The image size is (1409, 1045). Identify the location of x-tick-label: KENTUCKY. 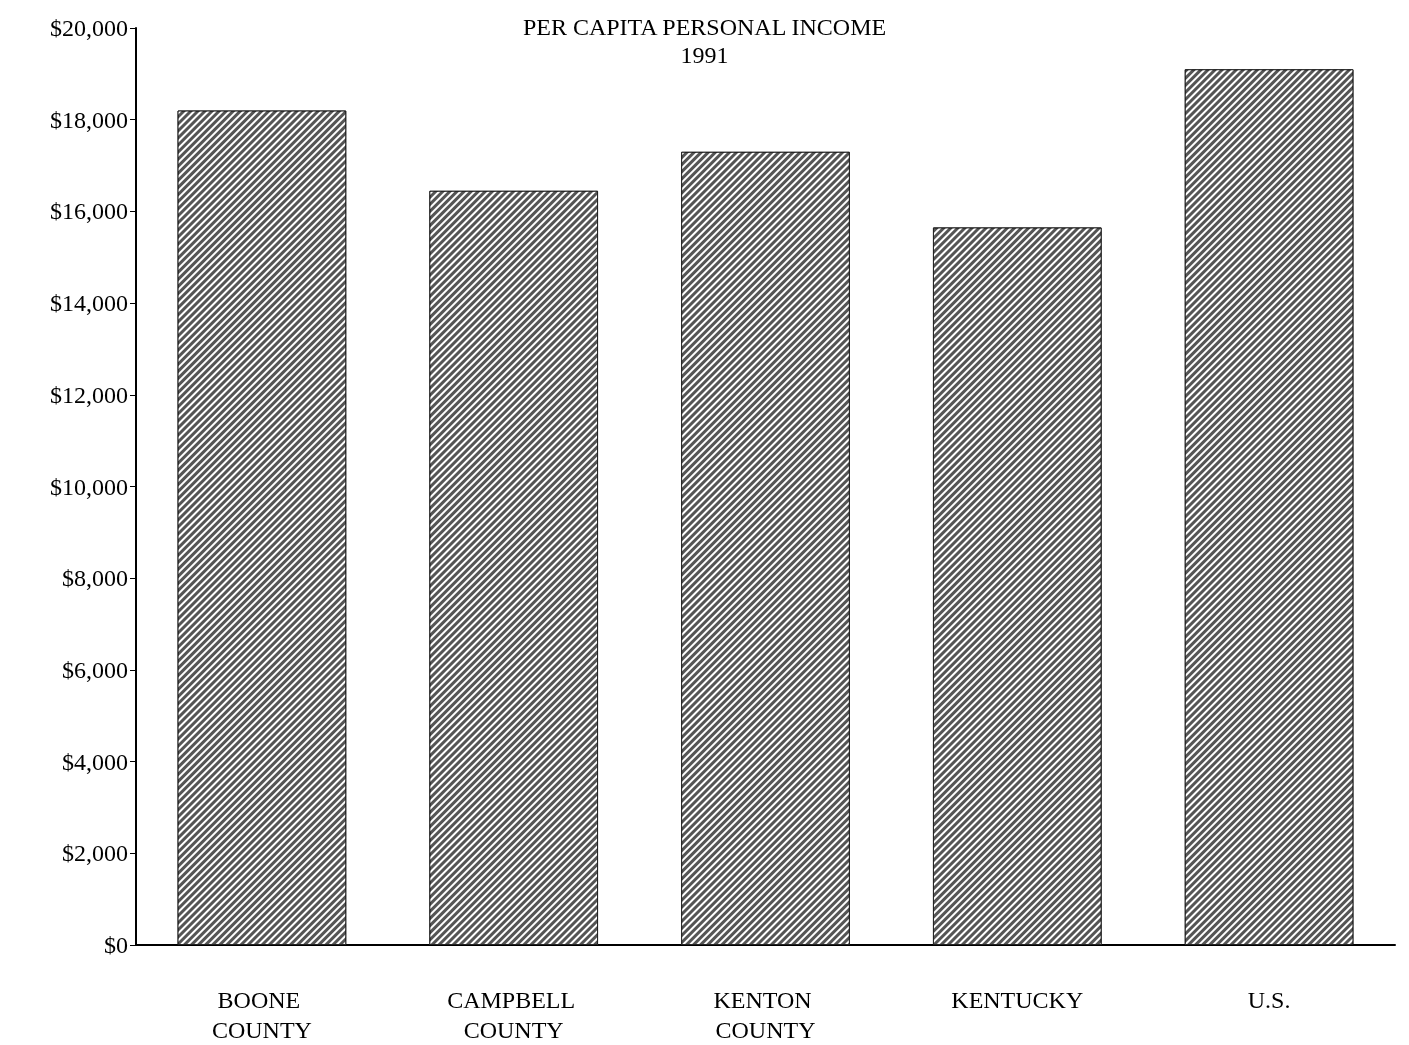
(1017, 1000).